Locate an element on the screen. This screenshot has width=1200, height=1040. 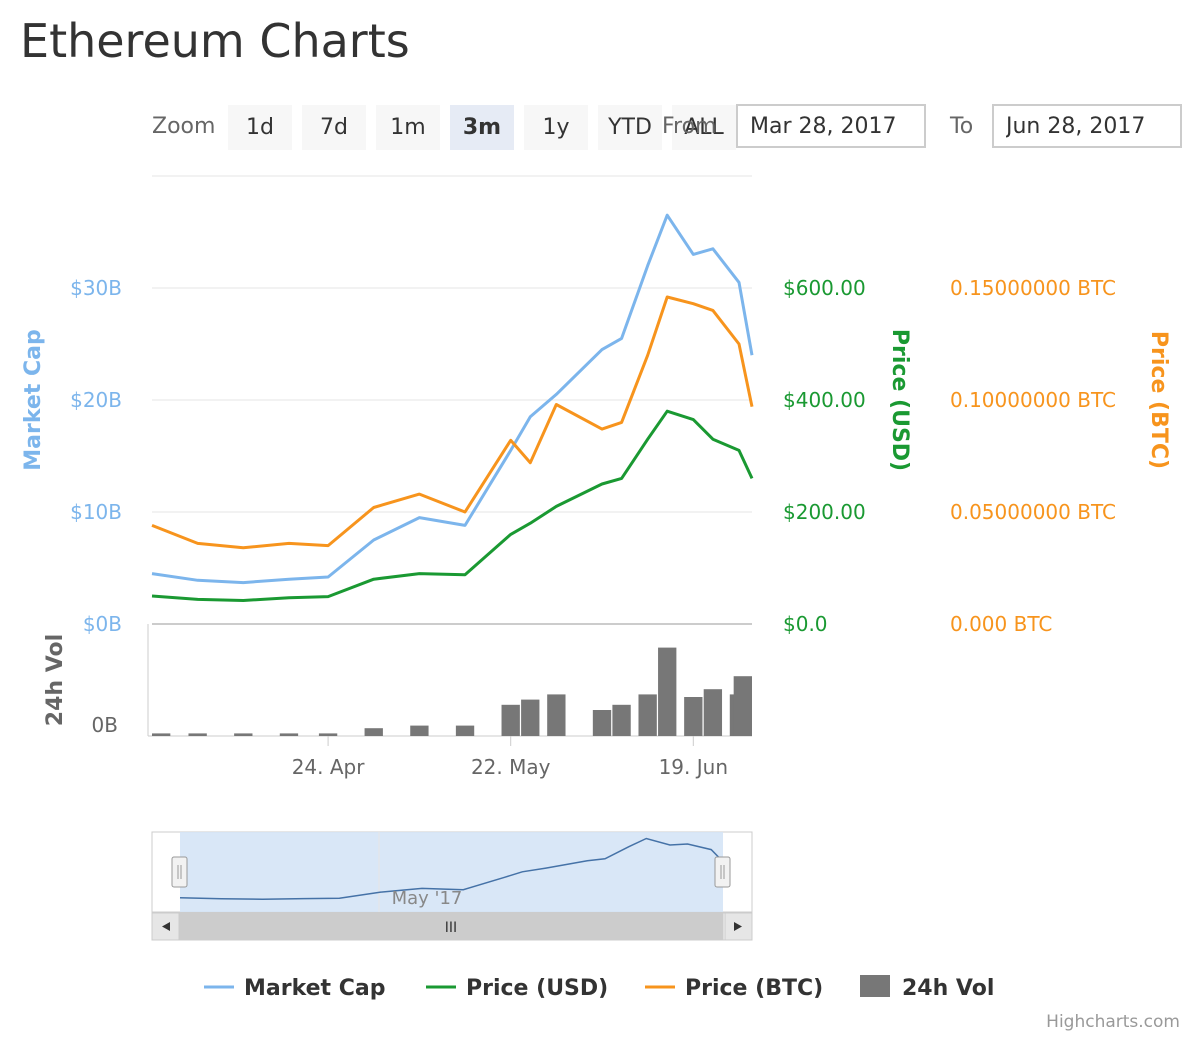
to-label: To is located at coordinates (962, 126).